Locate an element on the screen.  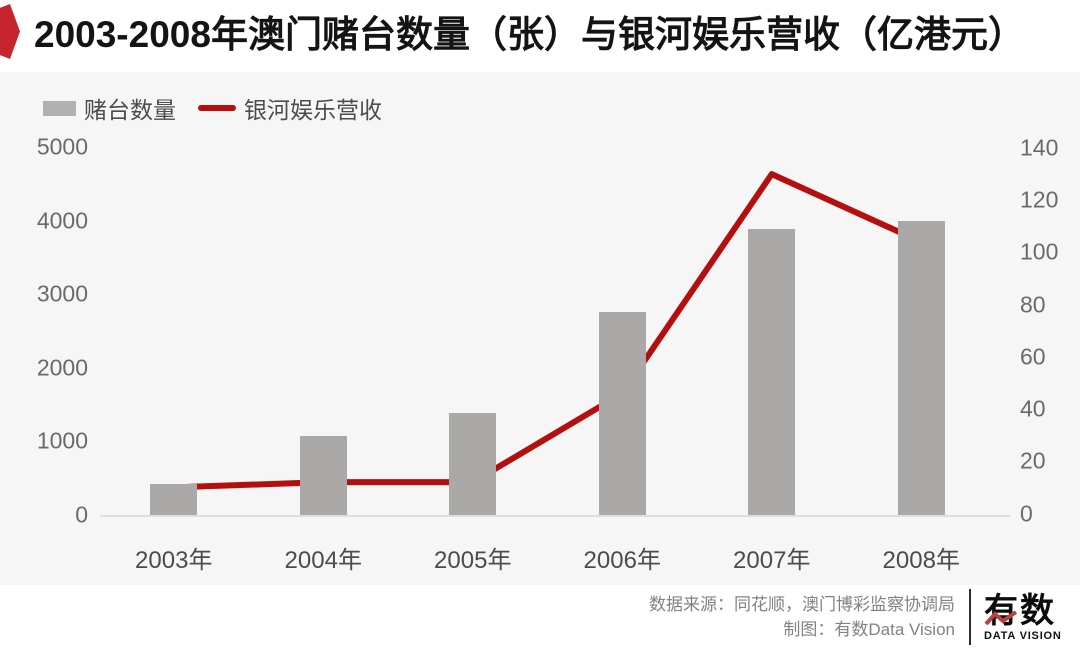
credit-text: 制图：有数Data Vision is located at coordinates (869, 629).